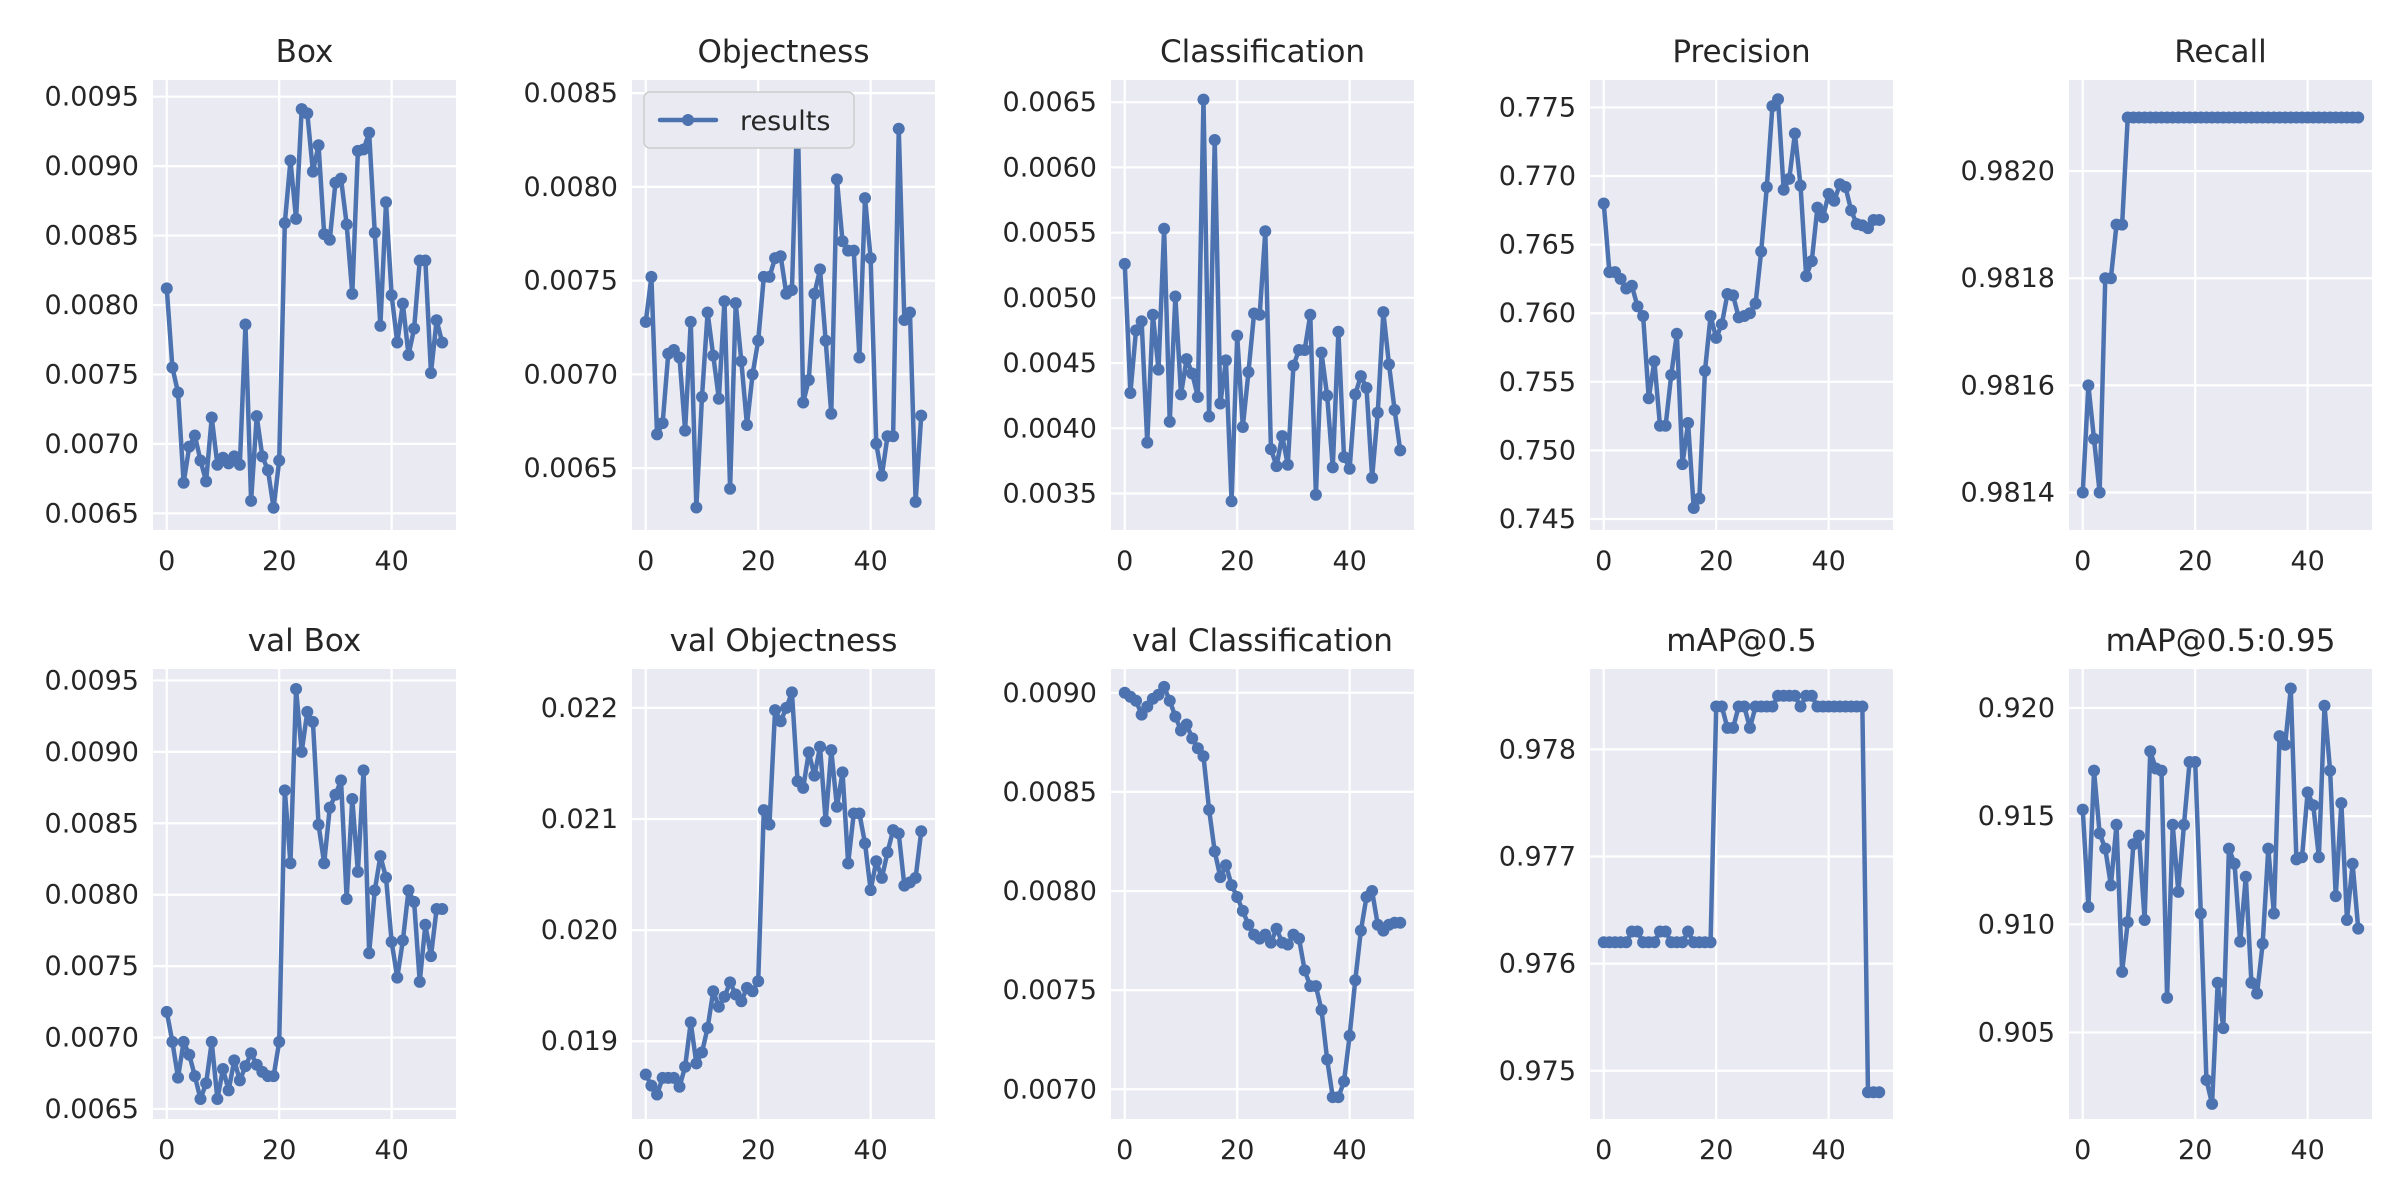 The height and width of the screenshot is (1200, 2400). Describe the element at coordinates (688, 120) in the screenshot. I see `legend-marker-swatch` at that location.